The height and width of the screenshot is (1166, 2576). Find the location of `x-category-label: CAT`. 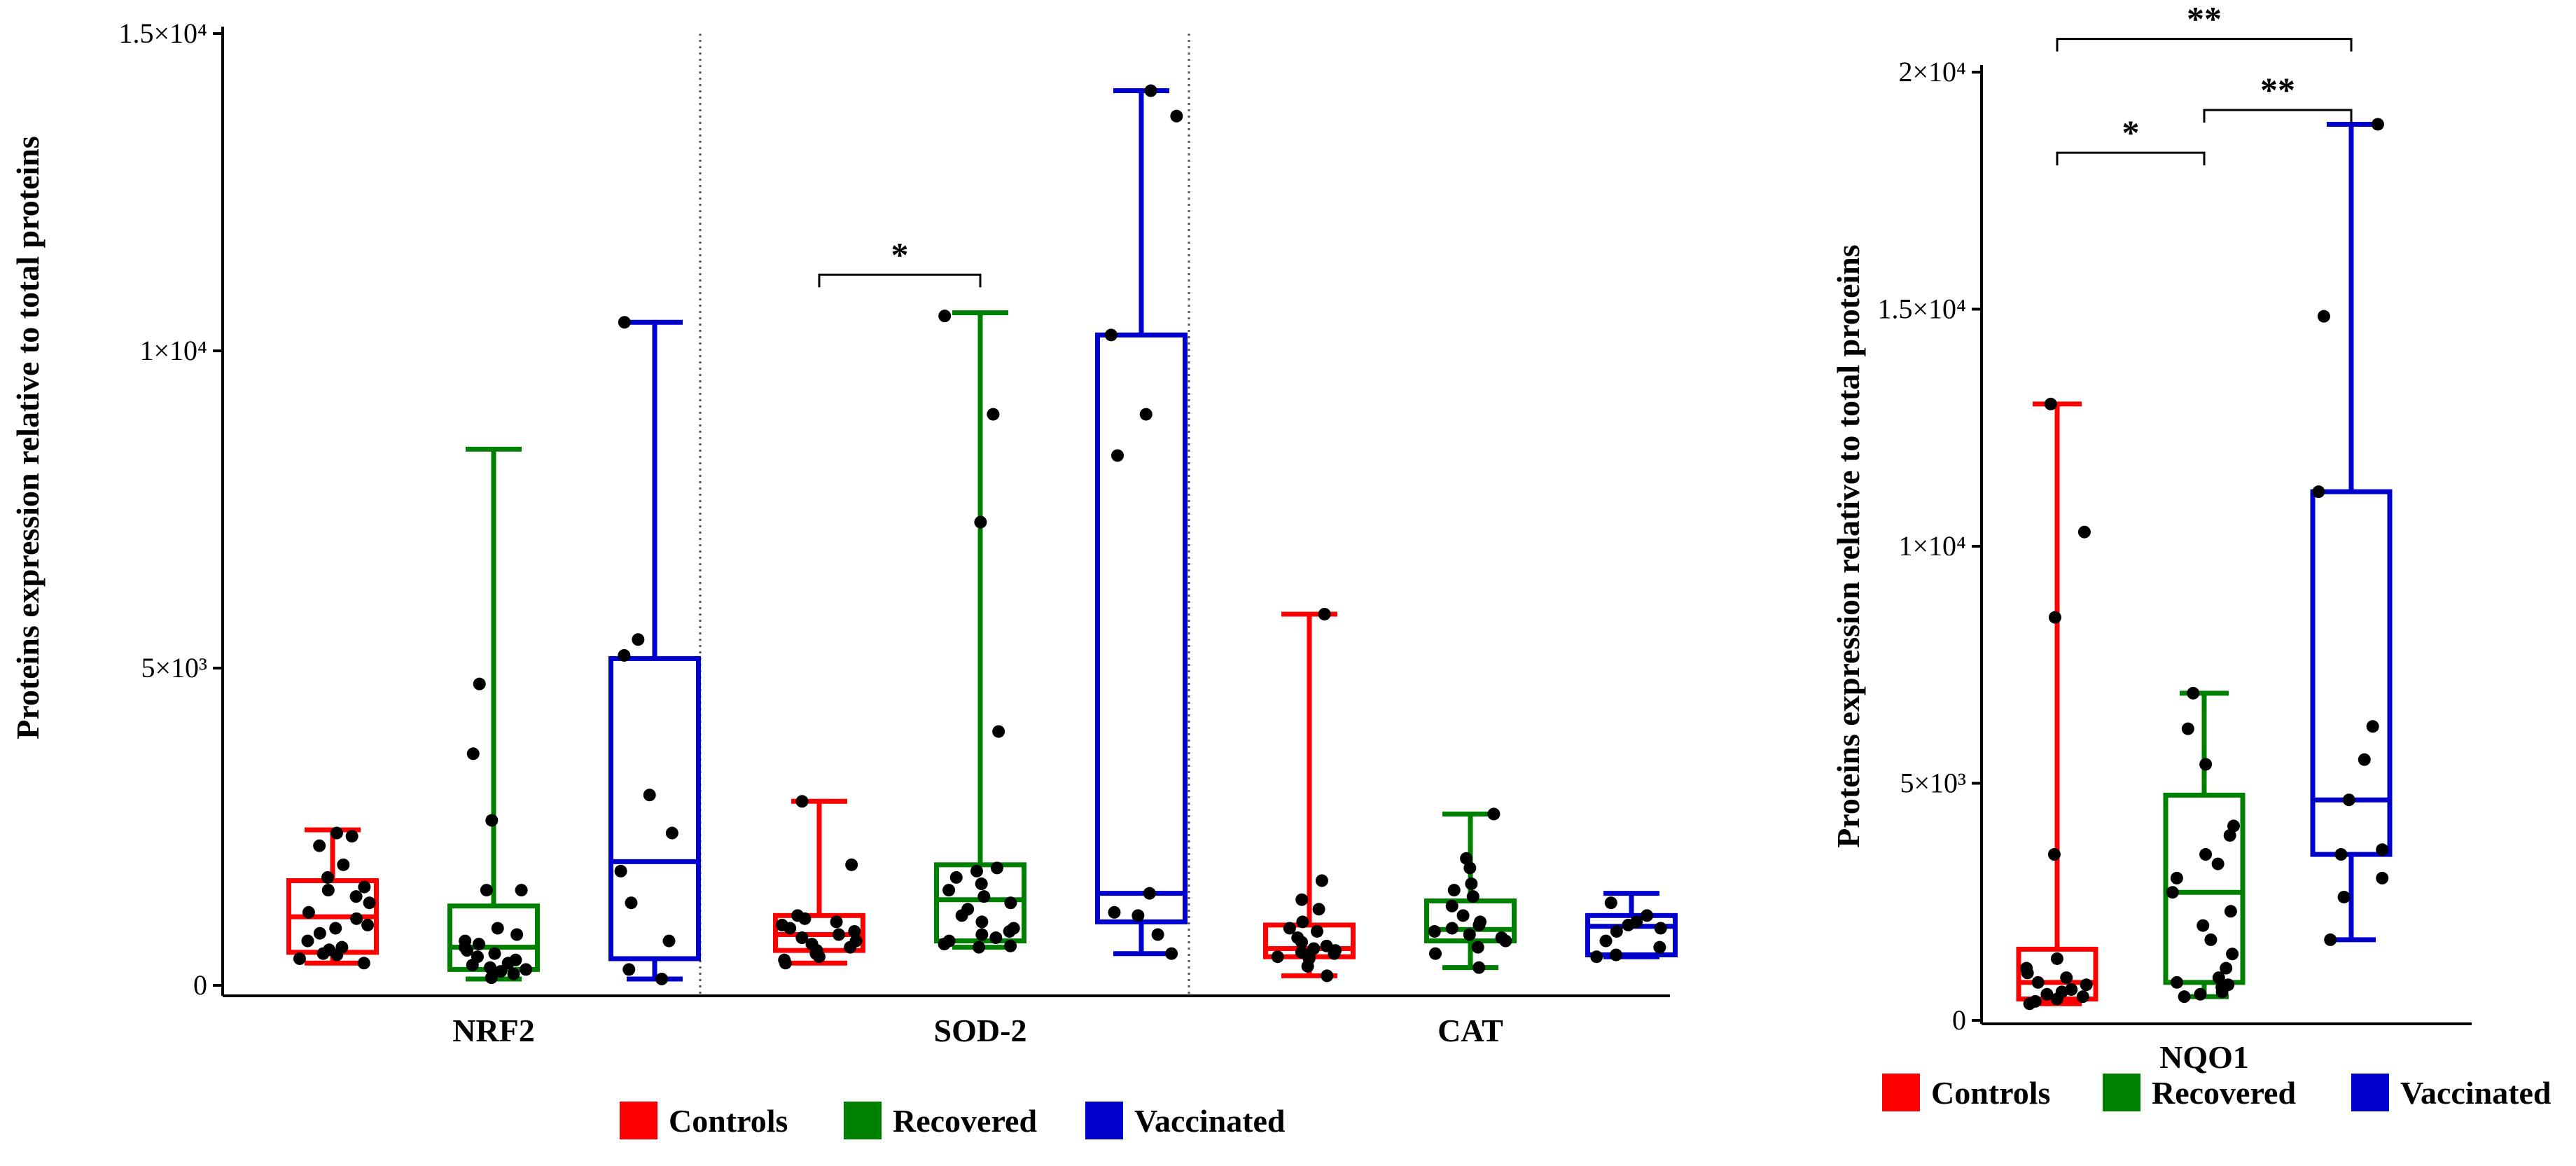

x-category-label: CAT is located at coordinates (1470, 1030).